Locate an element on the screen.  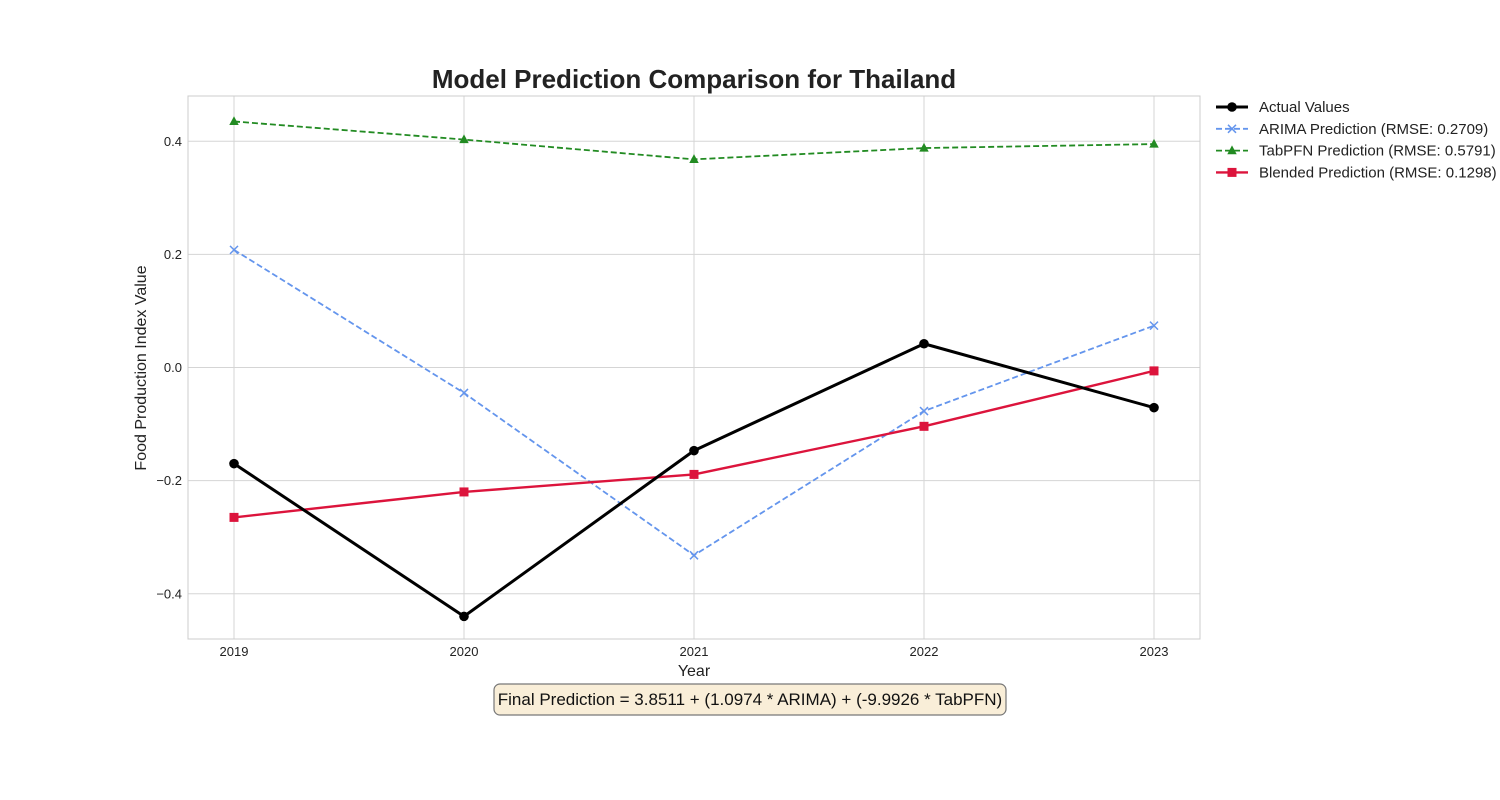
legend-marker-1-stroke-b is located at coordinates (1232, 129).